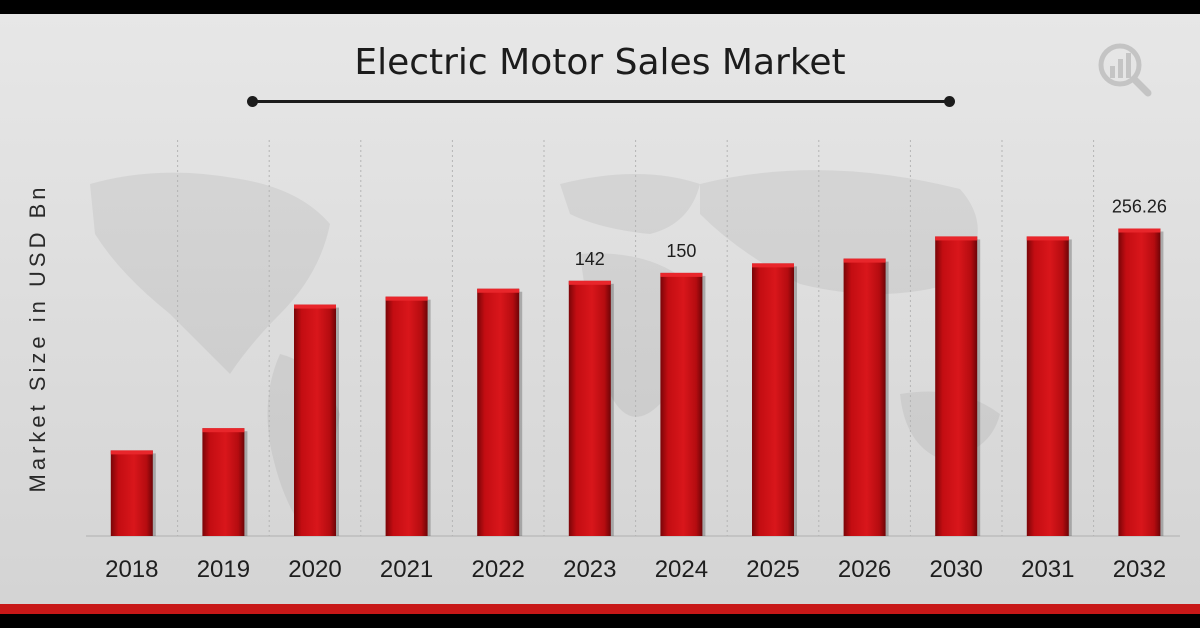  I want to click on bar-2023, so click(591, 408).